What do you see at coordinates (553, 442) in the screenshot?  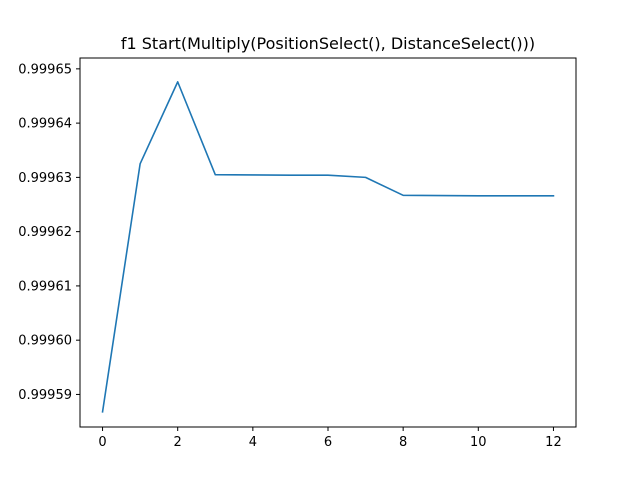 I see `x-tick-label: 12` at bounding box center [553, 442].